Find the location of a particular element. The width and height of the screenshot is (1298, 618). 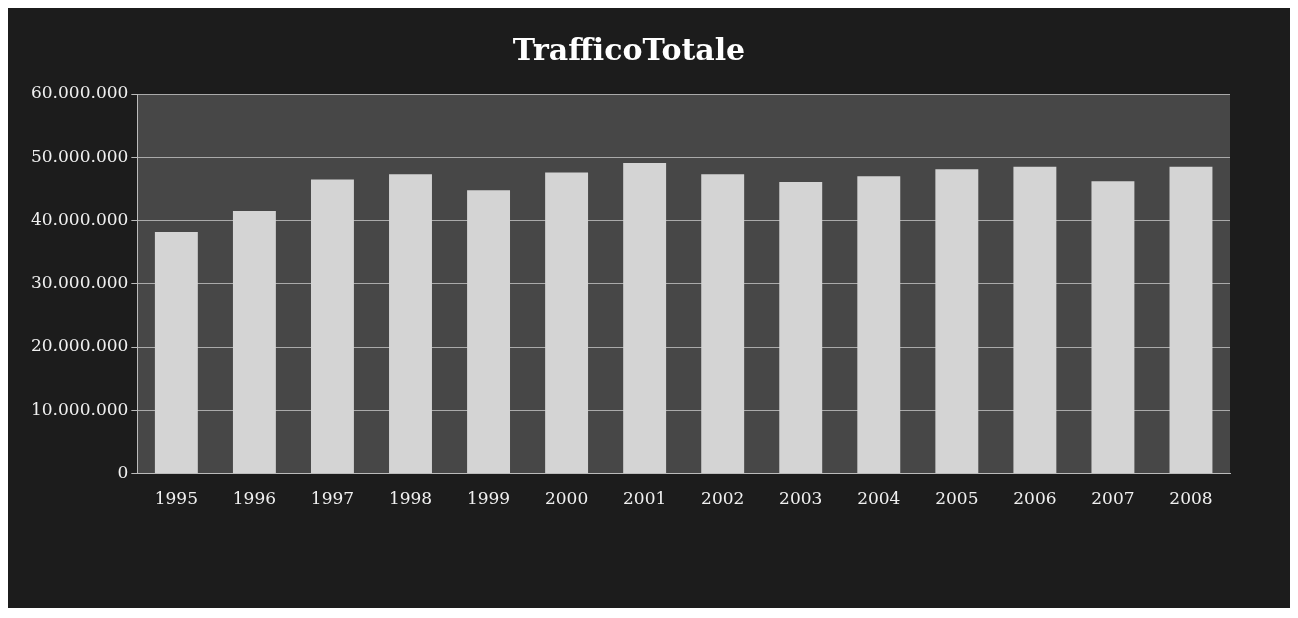

x-tick-label: 2002 is located at coordinates (723, 498).